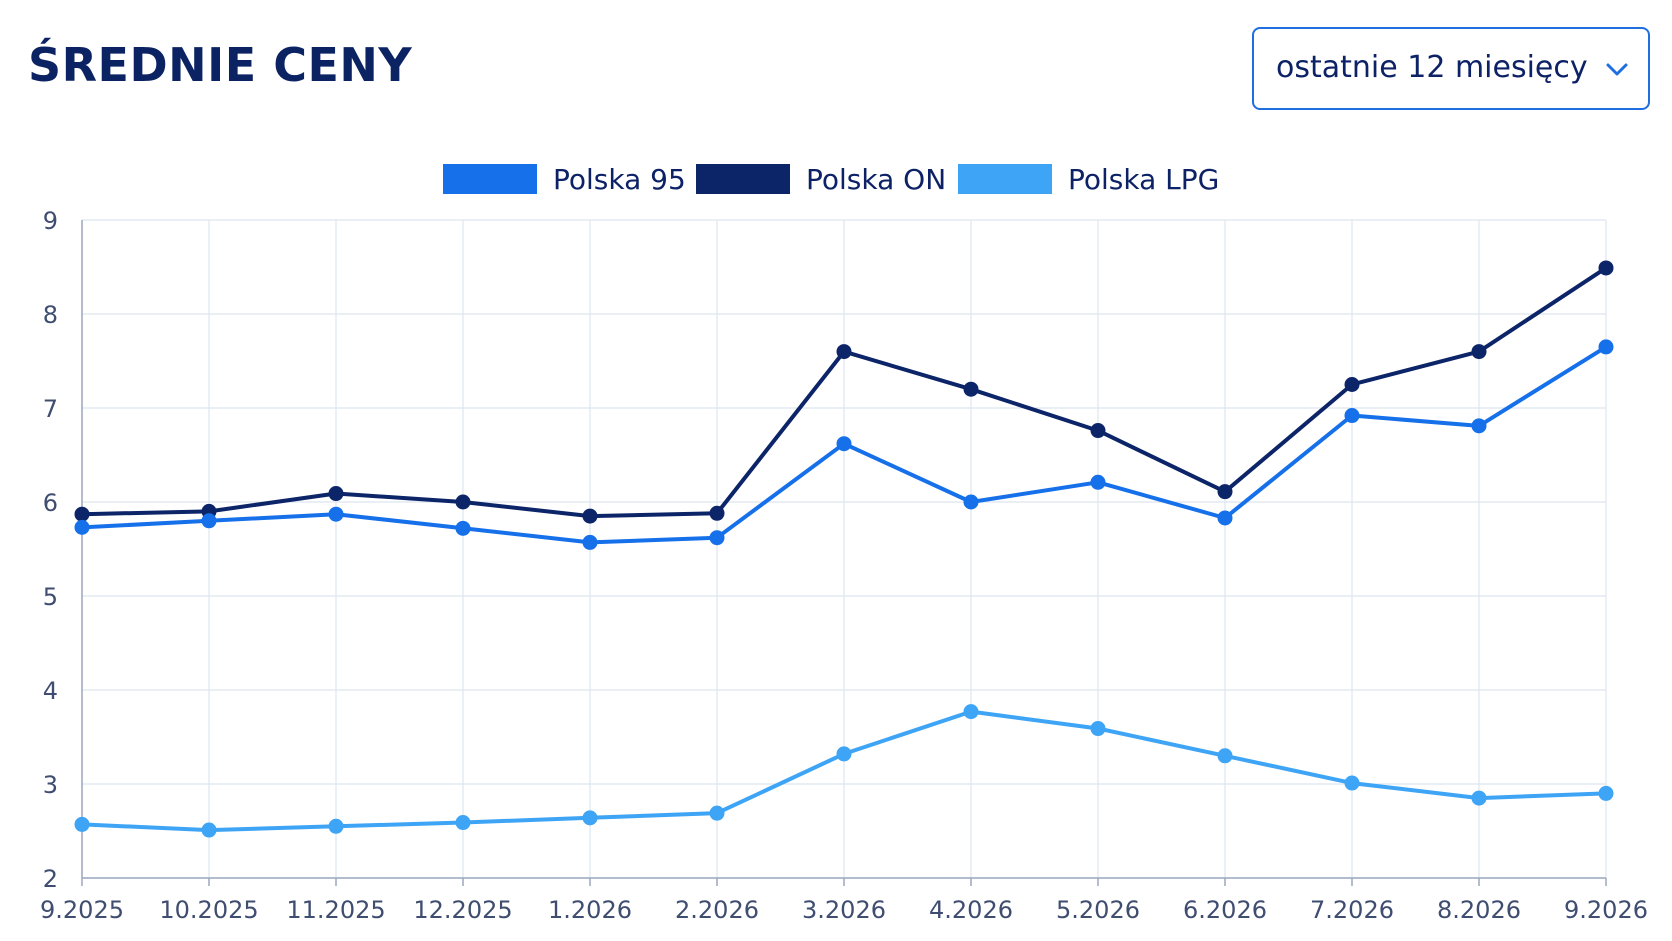 This screenshot has width=1672, height=941. Describe the element at coordinates (876, 179) in the screenshot. I see `legend-label: Polska ON` at that location.